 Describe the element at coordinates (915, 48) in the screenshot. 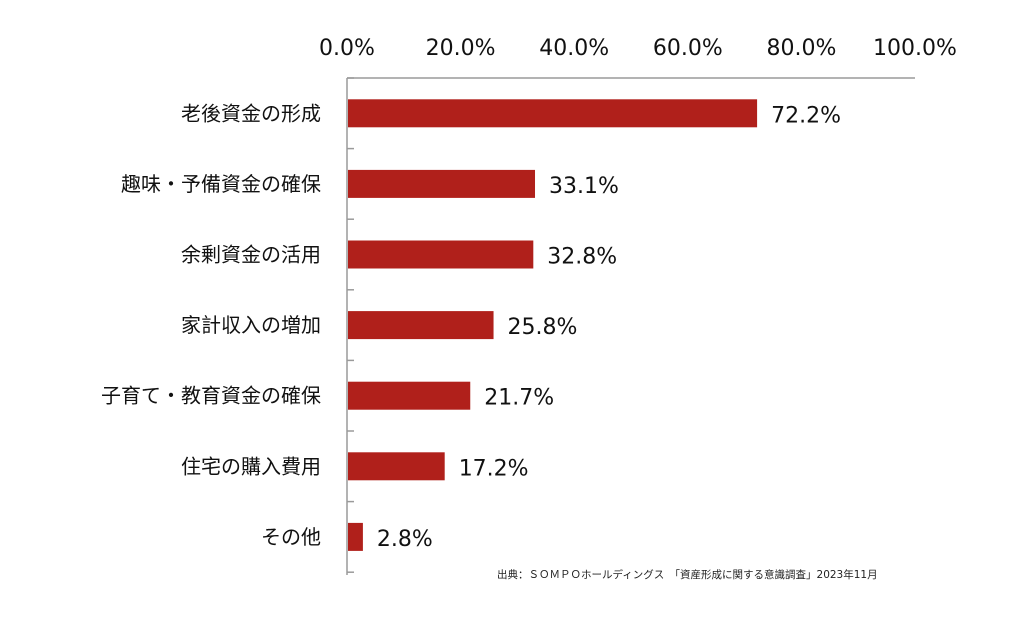

I see `x-tick-label: 100.0%` at that location.